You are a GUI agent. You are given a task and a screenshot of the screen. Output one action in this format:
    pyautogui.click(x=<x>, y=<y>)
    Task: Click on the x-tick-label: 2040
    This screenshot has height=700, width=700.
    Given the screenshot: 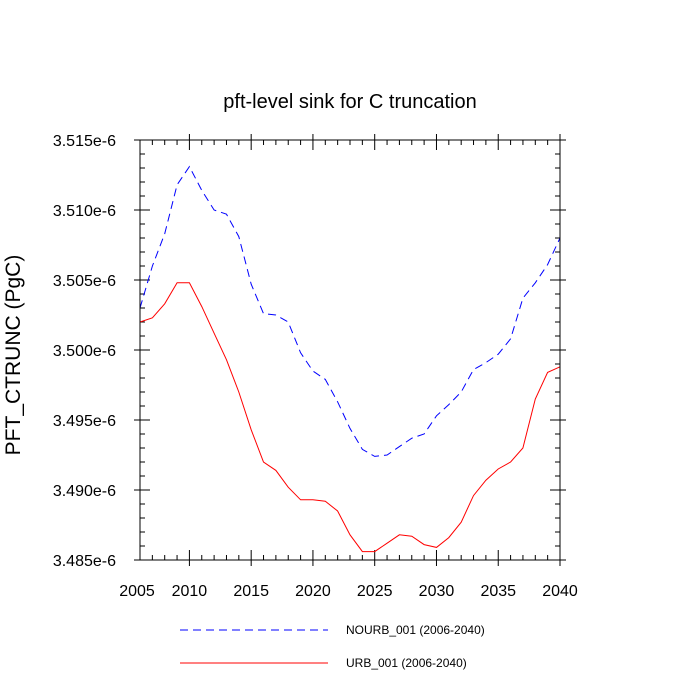 What is the action you would take?
    pyautogui.click(x=560, y=591)
    